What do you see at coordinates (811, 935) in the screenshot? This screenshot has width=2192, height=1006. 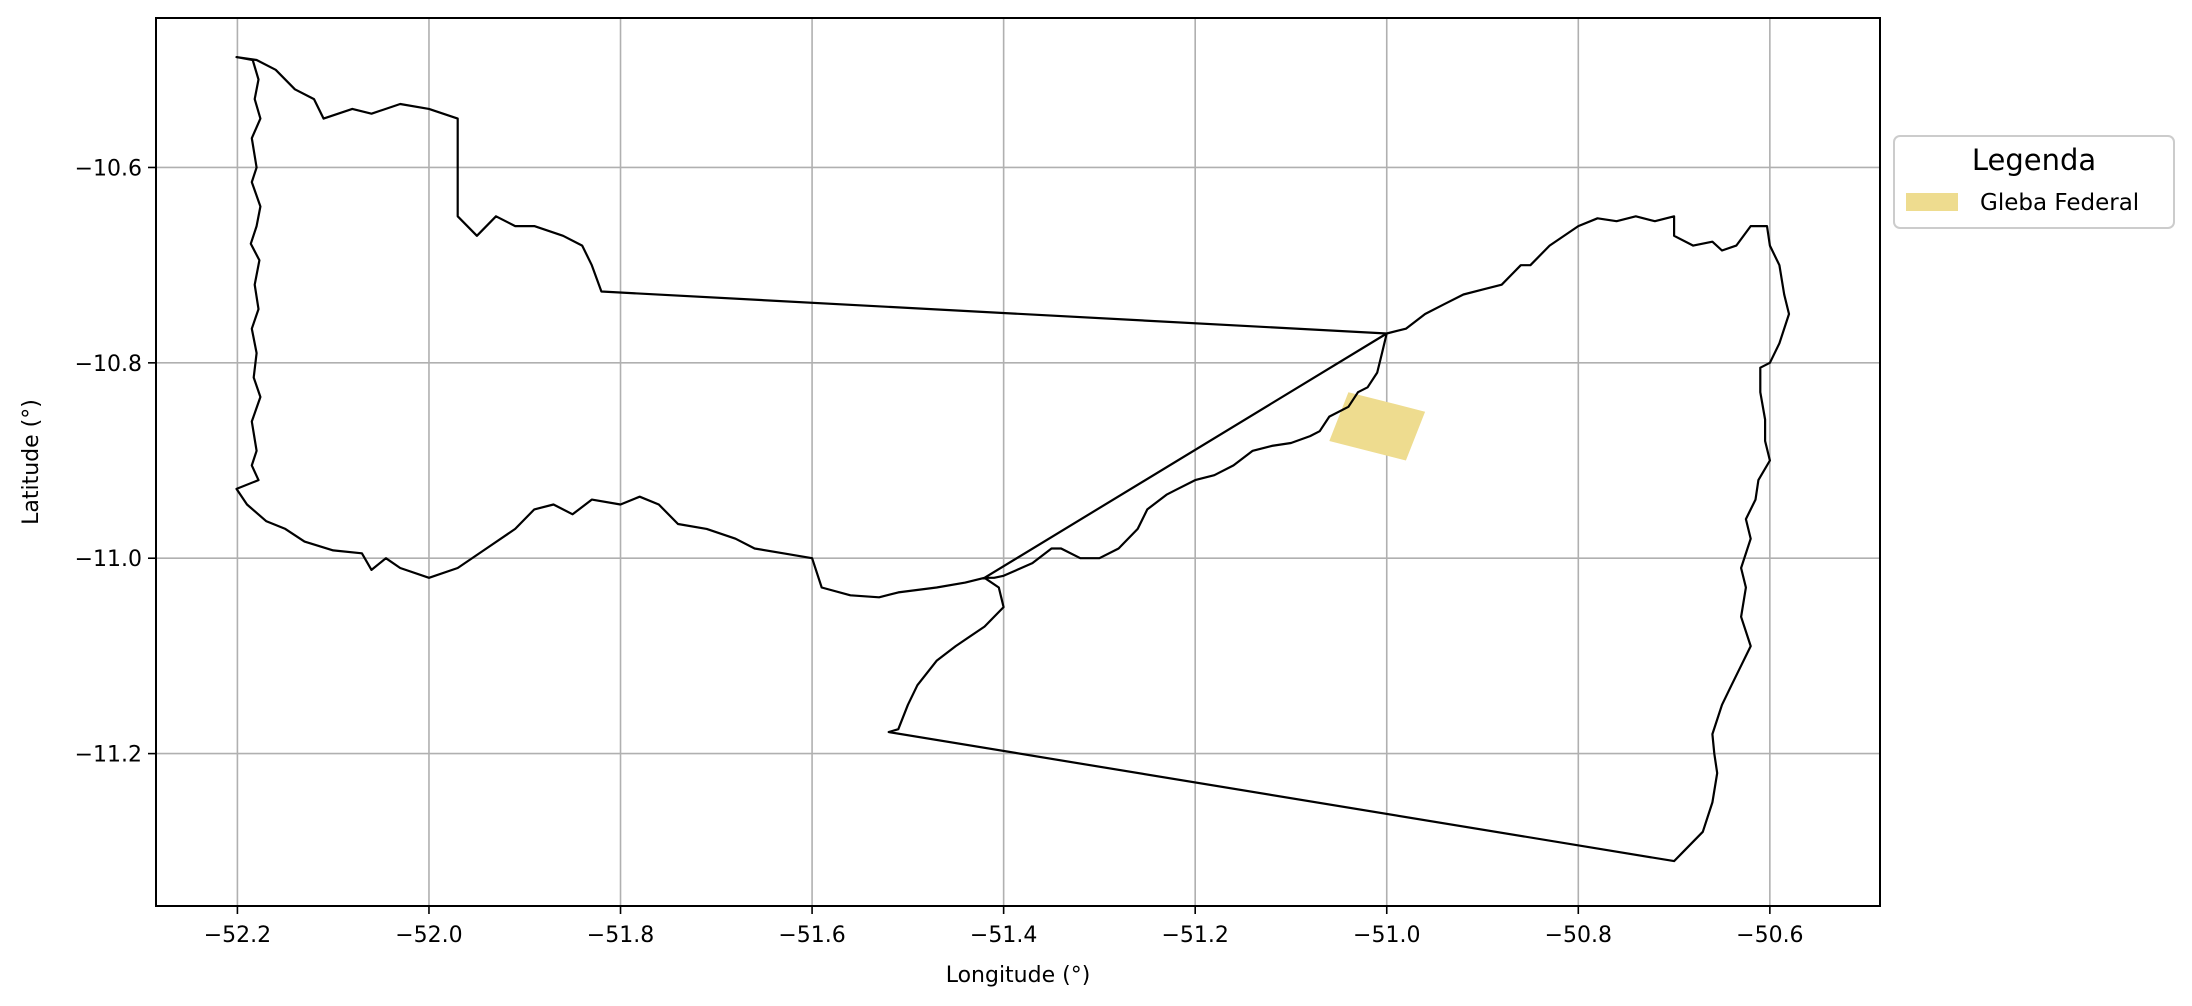 I see `x-tick-label: −51.6` at bounding box center [811, 935].